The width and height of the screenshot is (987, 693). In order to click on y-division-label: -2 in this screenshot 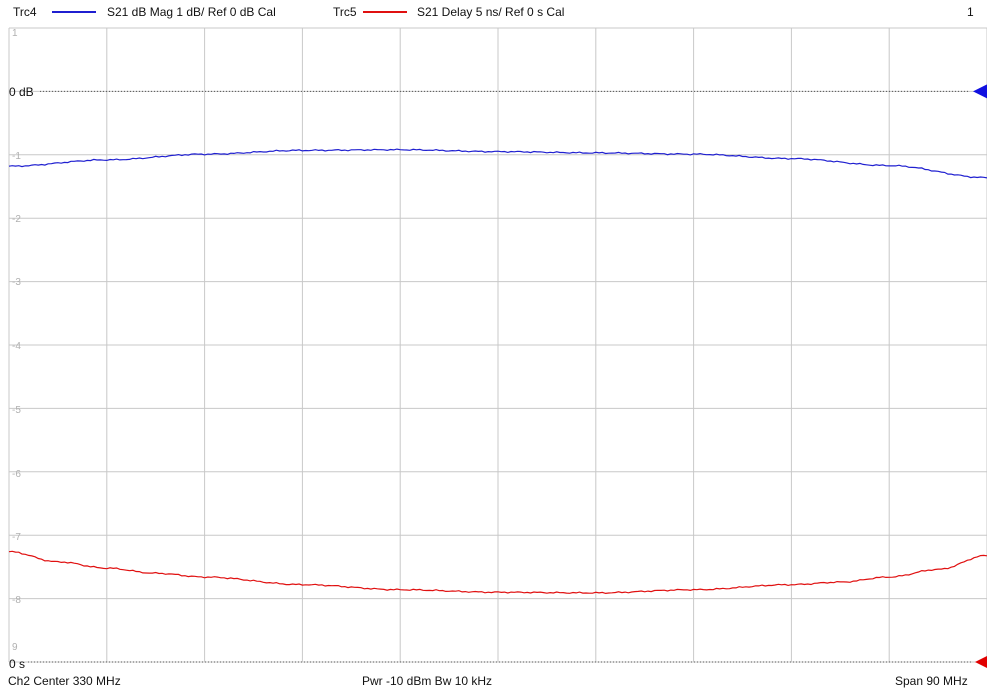, I will do `click(16, 219)`.